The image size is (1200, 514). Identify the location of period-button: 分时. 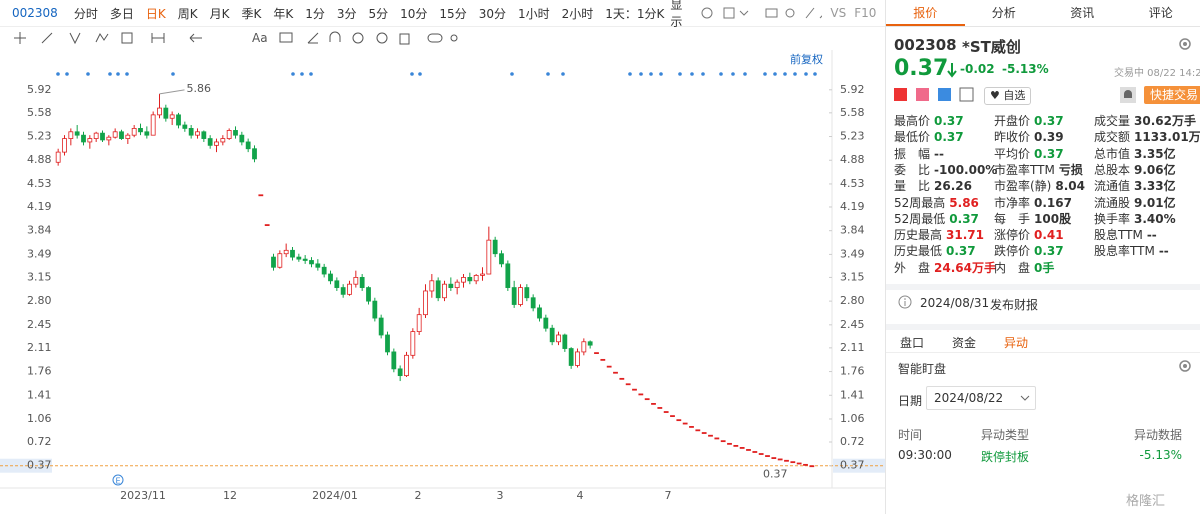
(85, 13).